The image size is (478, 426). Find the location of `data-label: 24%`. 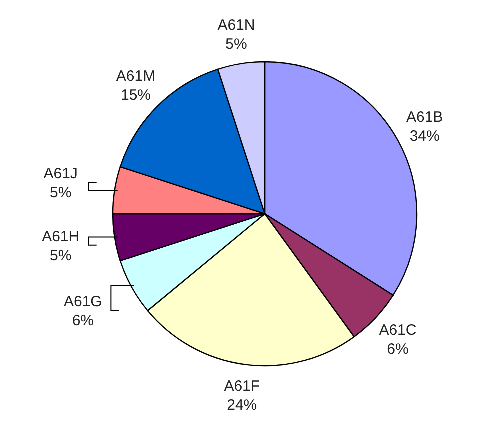

data-label: 24% is located at coordinates (242, 405).